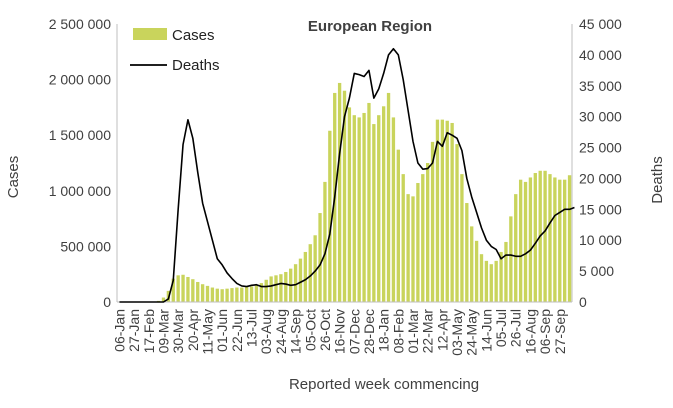  Describe the element at coordinates (13, 177) in the screenshot. I see `y-axis-left-label: Cases` at that location.